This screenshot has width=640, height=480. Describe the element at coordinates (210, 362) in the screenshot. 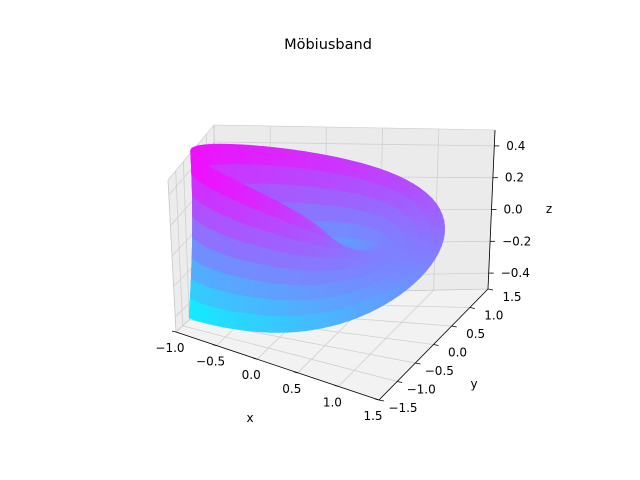

I see `x-tick-label: −0.5` at that location.